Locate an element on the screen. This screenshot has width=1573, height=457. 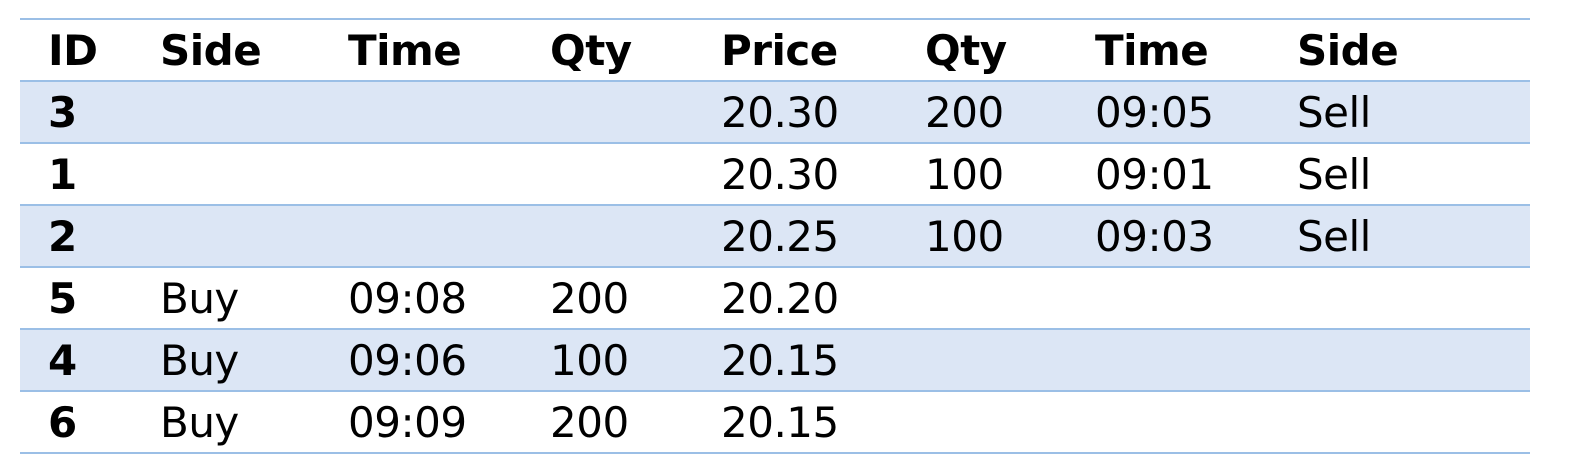
cell-id: 5 is located at coordinates (62, 298).